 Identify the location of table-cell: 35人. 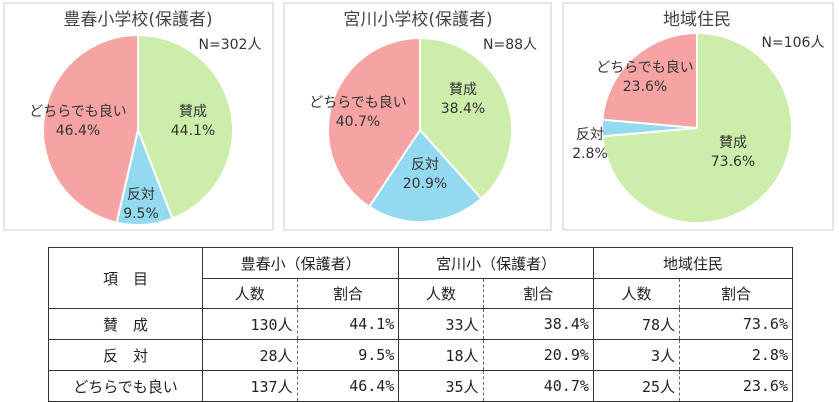
(441, 386).